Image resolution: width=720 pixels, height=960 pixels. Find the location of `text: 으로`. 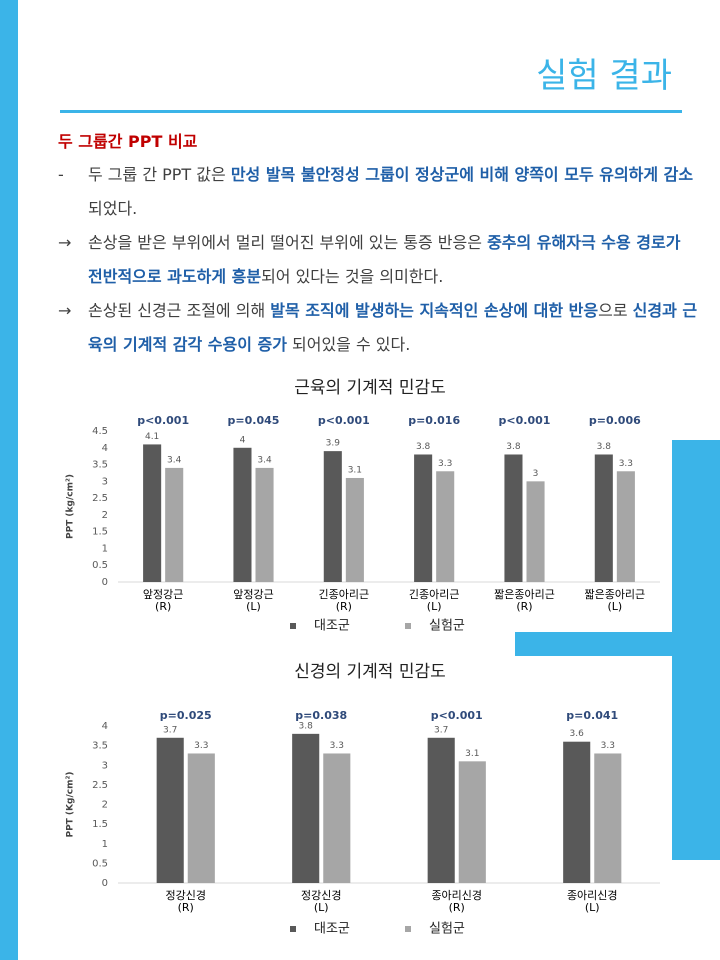

text: 으로 is located at coordinates (615, 310).